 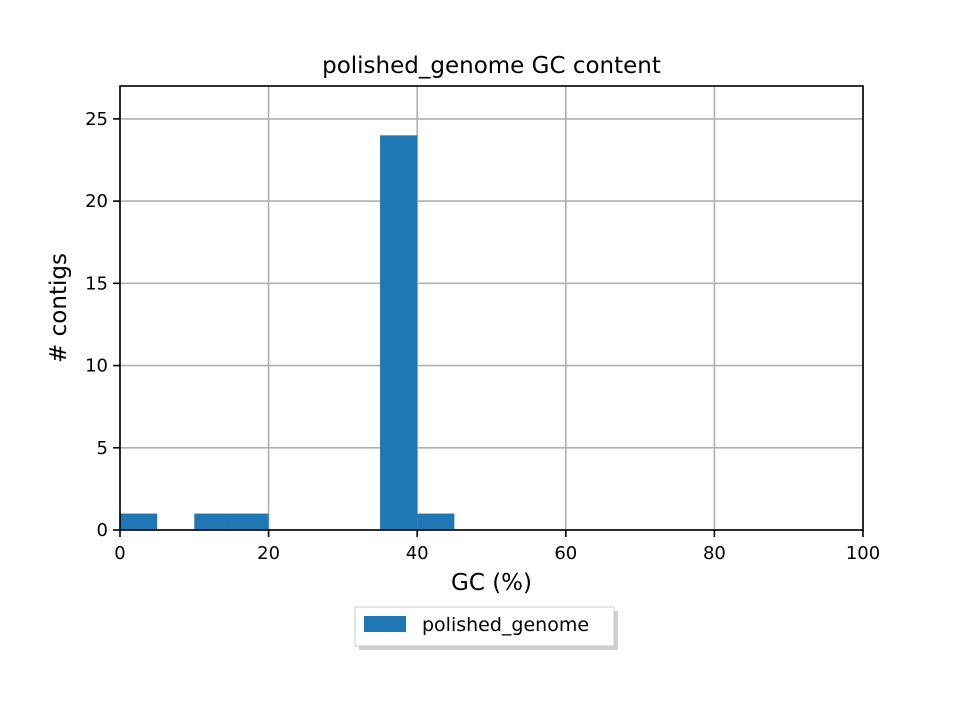 What do you see at coordinates (59, 308) in the screenshot?
I see `y-axis-label: # contigs` at bounding box center [59, 308].